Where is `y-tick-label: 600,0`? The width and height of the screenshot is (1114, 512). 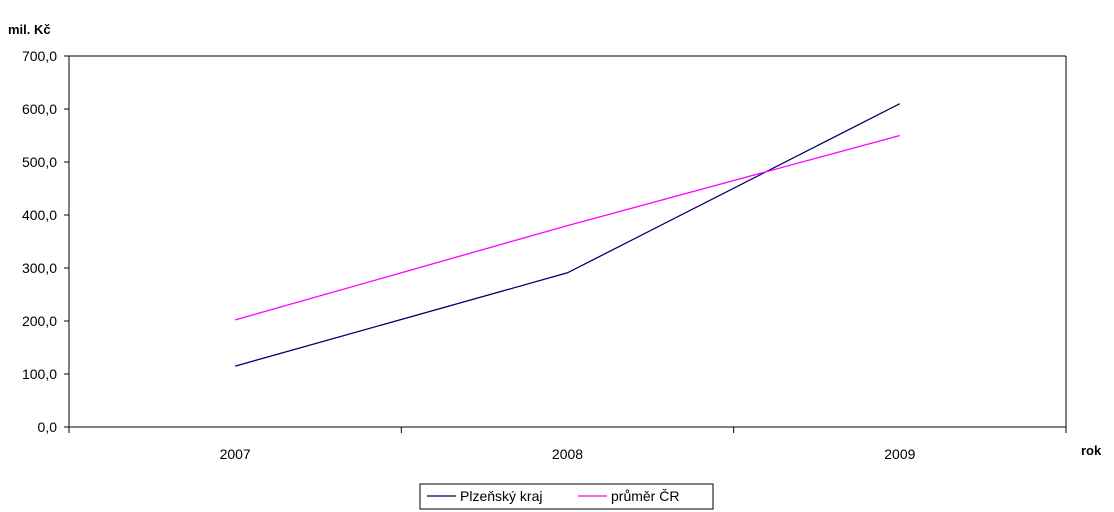
y-tick-label: 600,0 is located at coordinates (39, 109).